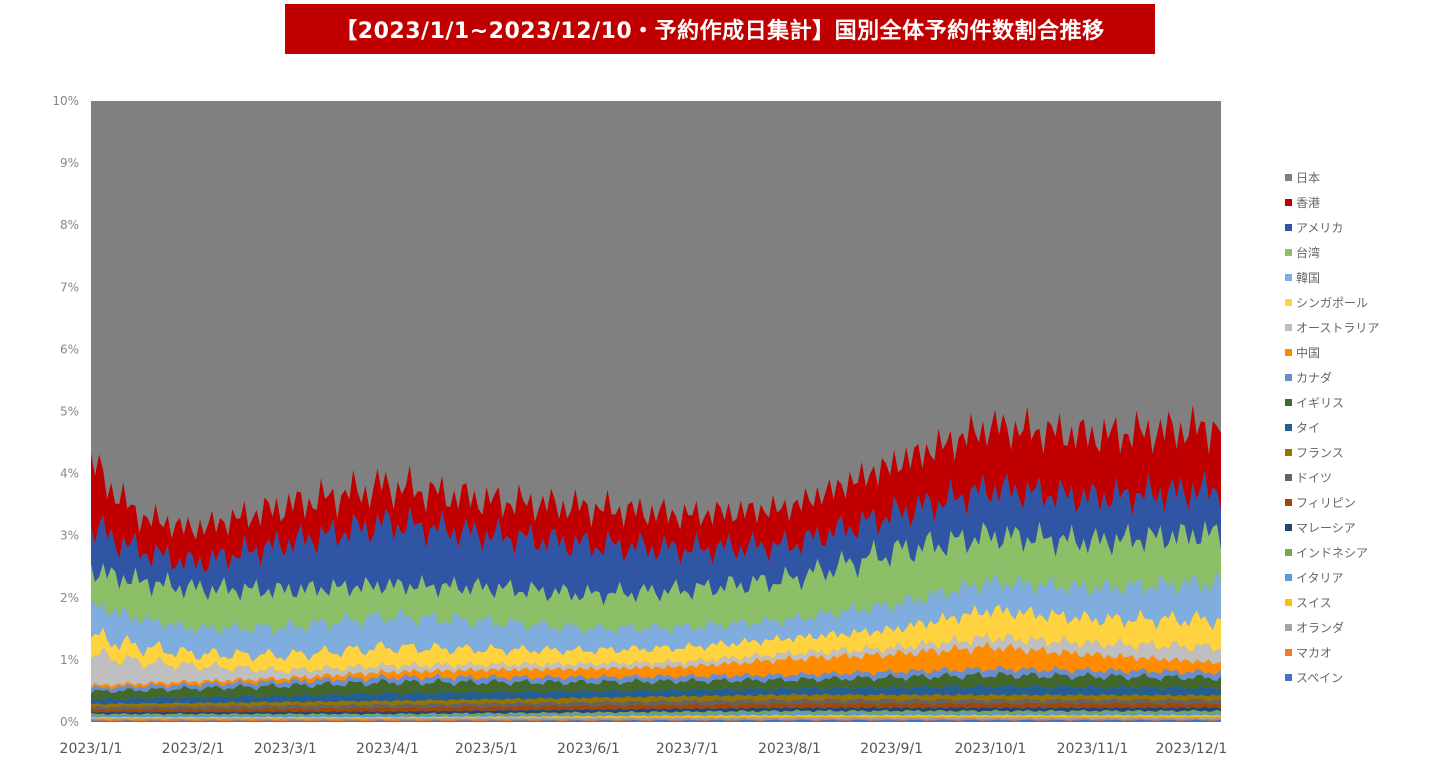 This screenshot has height=775, width=1440. What do you see at coordinates (1314, 653) in the screenshot?
I see `legend-label: マカオ` at bounding box center [1314, 653].